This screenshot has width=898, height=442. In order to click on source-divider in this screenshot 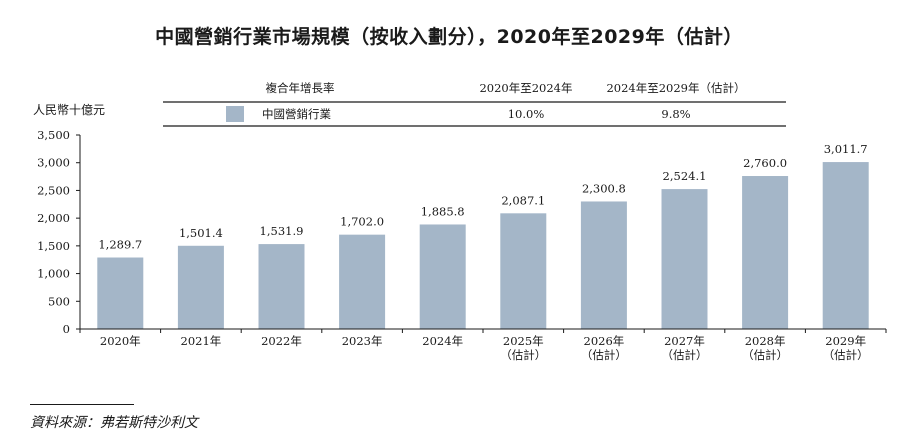, I will do `click(82, 404)`.